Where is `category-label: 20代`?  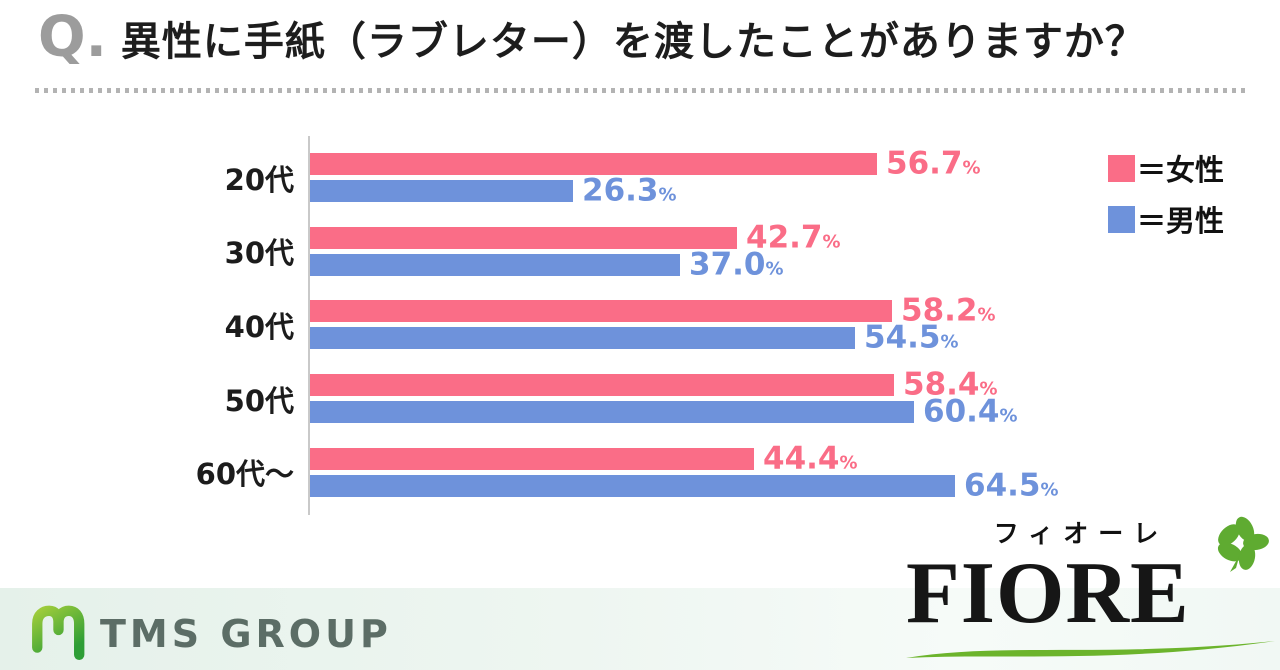
category-label: 20代 is located at coordinates (259, 179).